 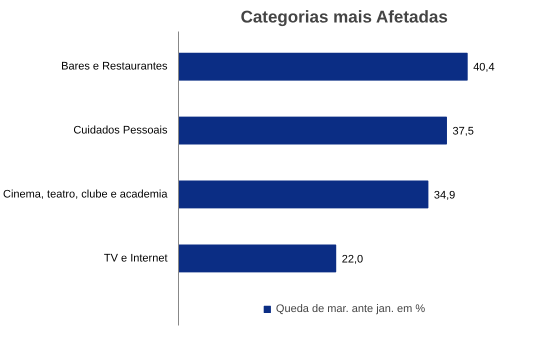 What do you see at coordinates (344, 17) in the screenshot?
I see `chart-title: Categorias mais Afetadas` at bounding box center [344, 17].